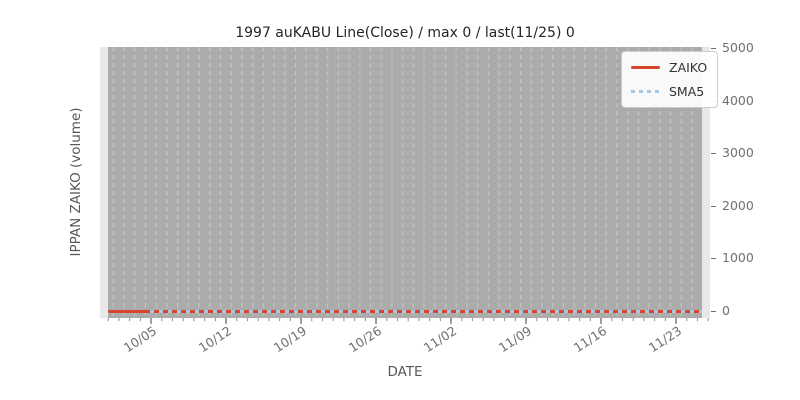 This screenshot has width=800, height=400. I want to click on legend: ZAIKO SMA5, so click(670, 79).